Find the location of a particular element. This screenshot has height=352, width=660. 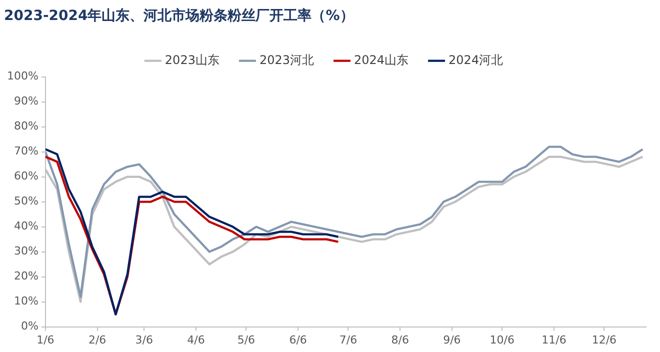

y-tick-label: 100% is located at coordinates (22, 76).